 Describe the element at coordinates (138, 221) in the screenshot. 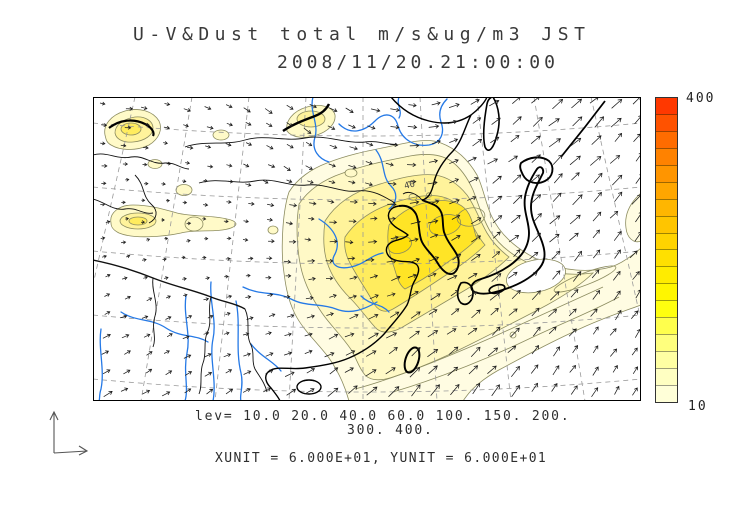

I see `dust-patch-plateau-core` at that location.